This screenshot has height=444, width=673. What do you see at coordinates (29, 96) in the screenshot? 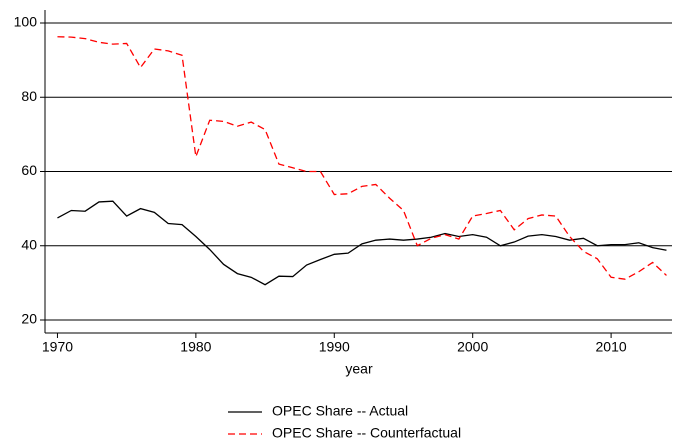
I see `y-tick-label: 80` at bounding box center [29, 96].